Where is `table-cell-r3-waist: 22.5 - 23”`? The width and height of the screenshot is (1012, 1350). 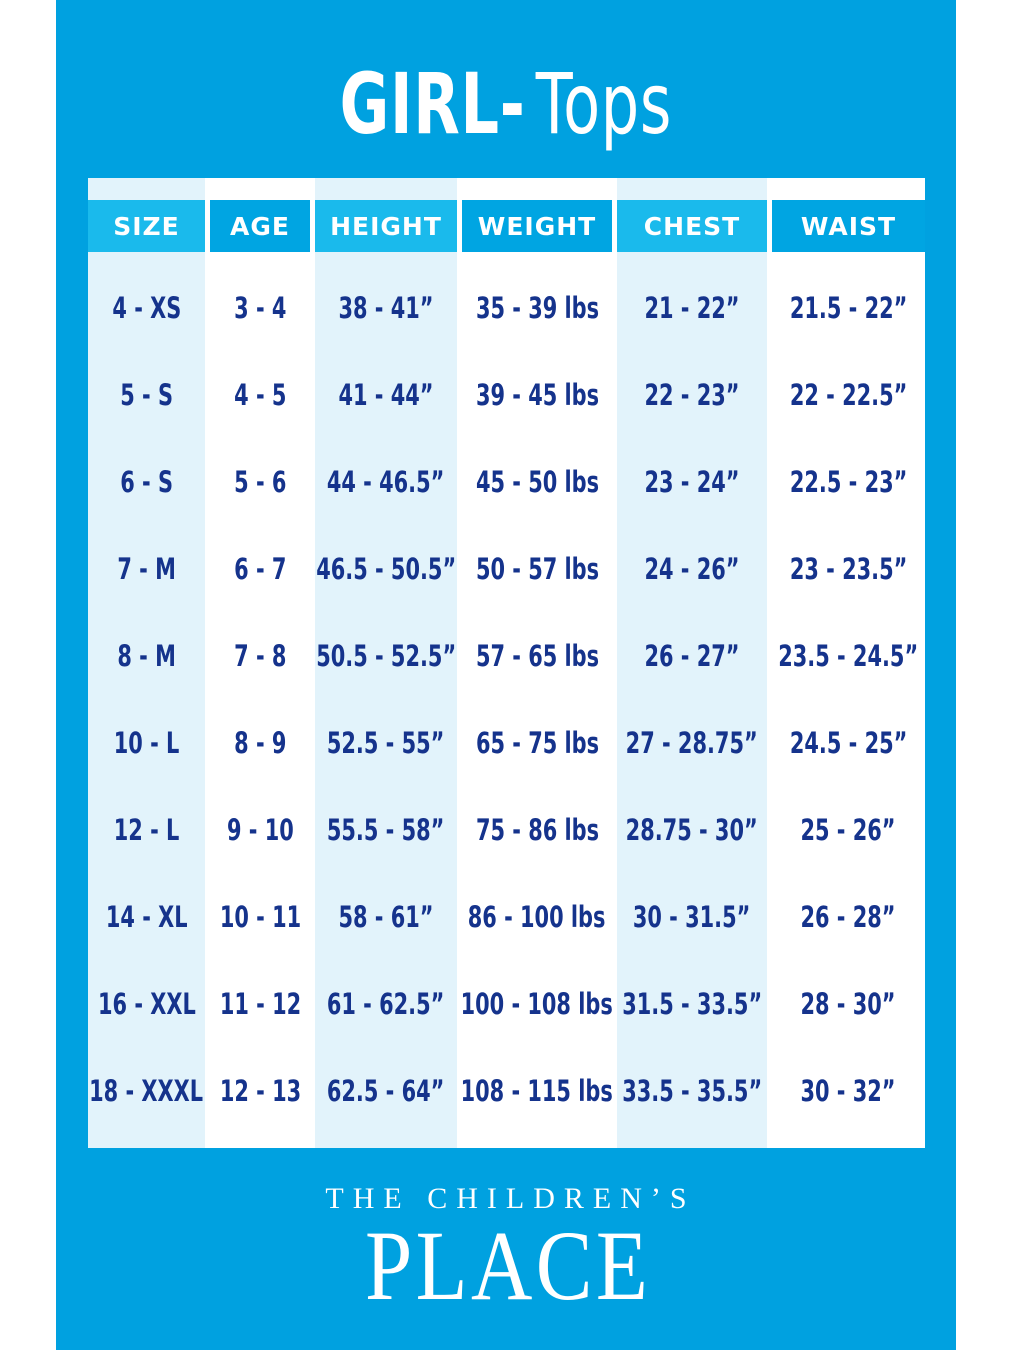
table-cell-r3-waist: 22.5 - 23” is located at coordinates (848, 481).